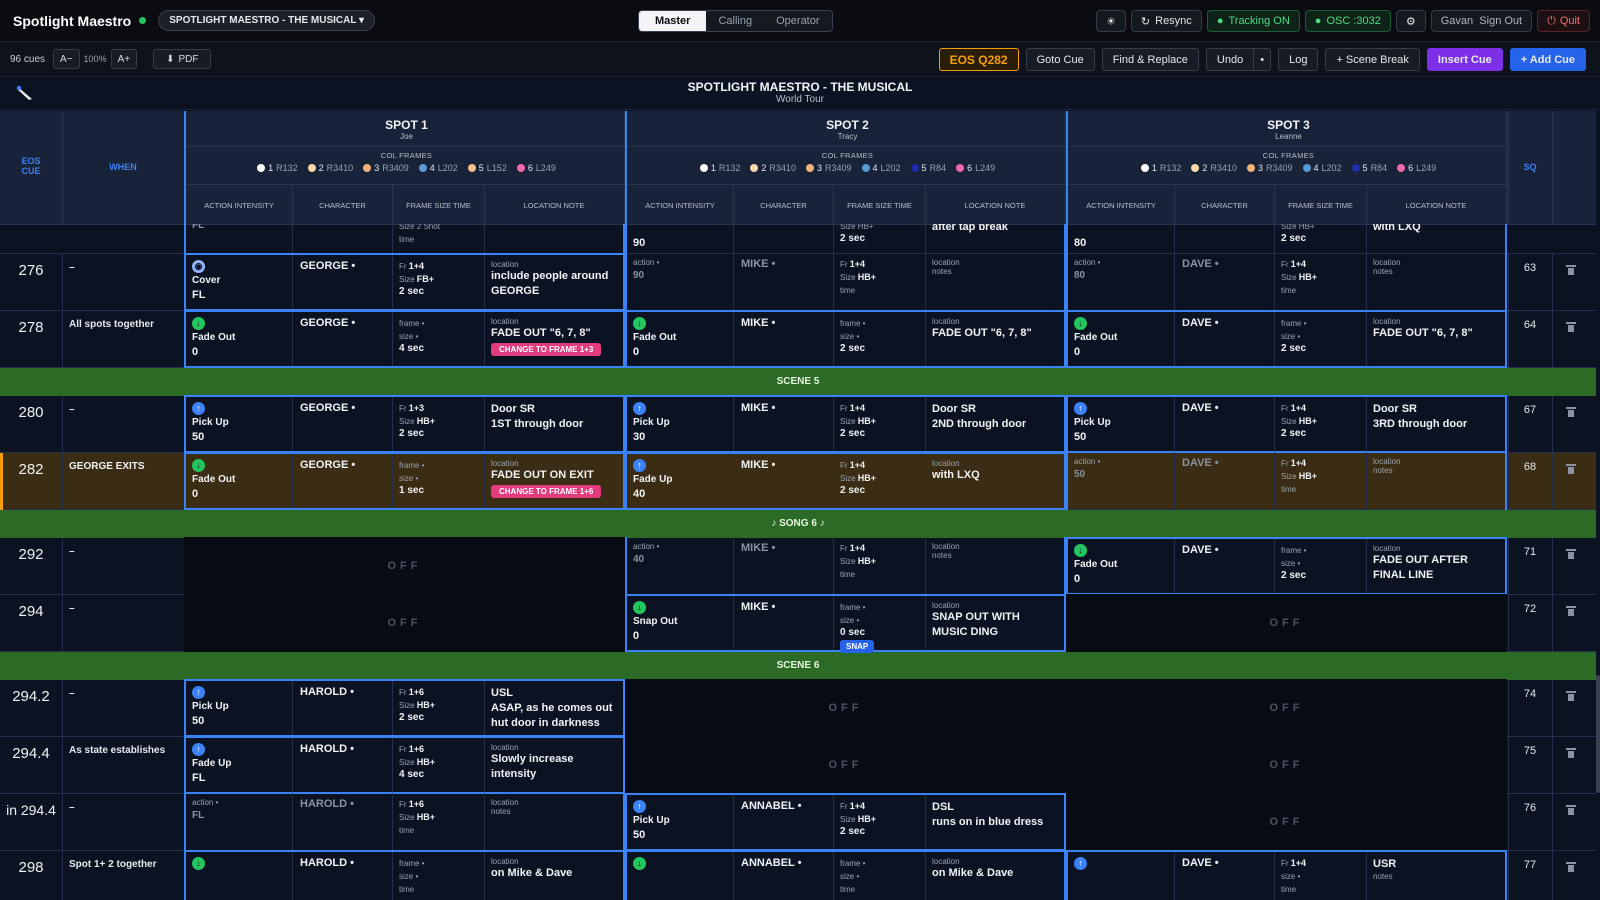  What do you see at coordinates (267, 20) in the screenshot?
I see `show-selector: SPOTLIGHT MAESTRO - THE MUSICAL ▾` at bounding box center [267, 20].